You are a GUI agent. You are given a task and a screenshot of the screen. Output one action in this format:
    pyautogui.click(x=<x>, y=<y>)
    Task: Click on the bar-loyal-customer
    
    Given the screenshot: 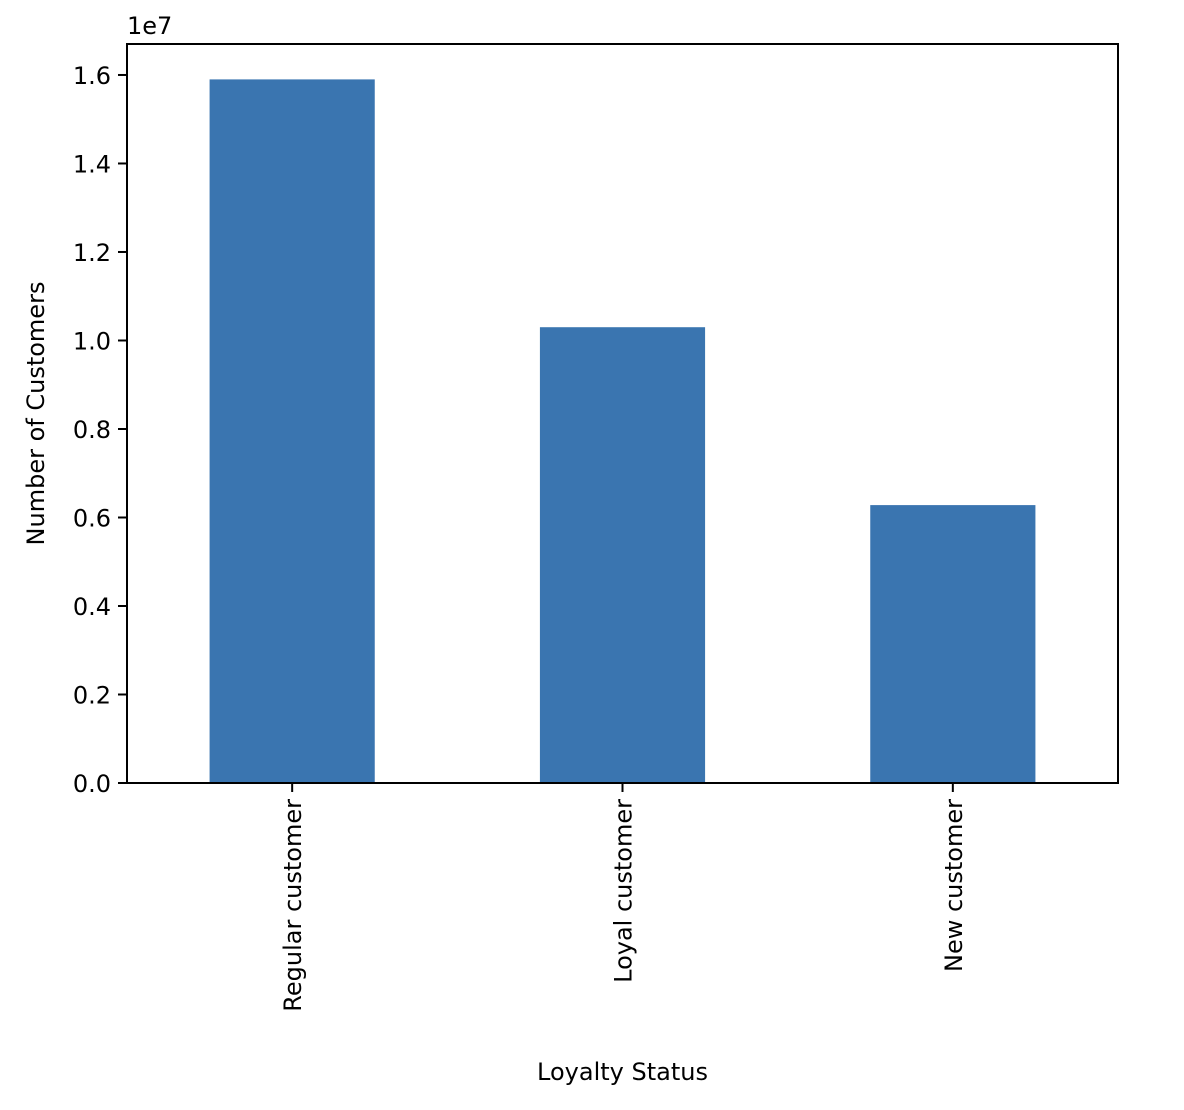 What is the action you would take?
    pyautogui.click(x=622, y=555)
    